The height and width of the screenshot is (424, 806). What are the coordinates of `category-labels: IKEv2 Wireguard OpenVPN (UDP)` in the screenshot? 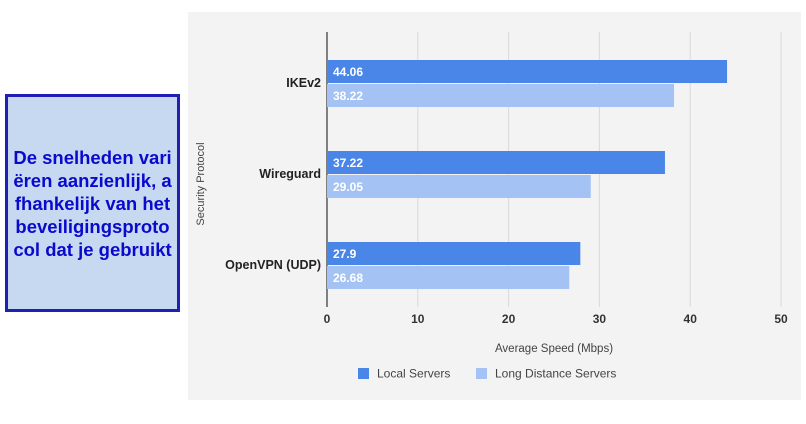 It's located at (273, 174).